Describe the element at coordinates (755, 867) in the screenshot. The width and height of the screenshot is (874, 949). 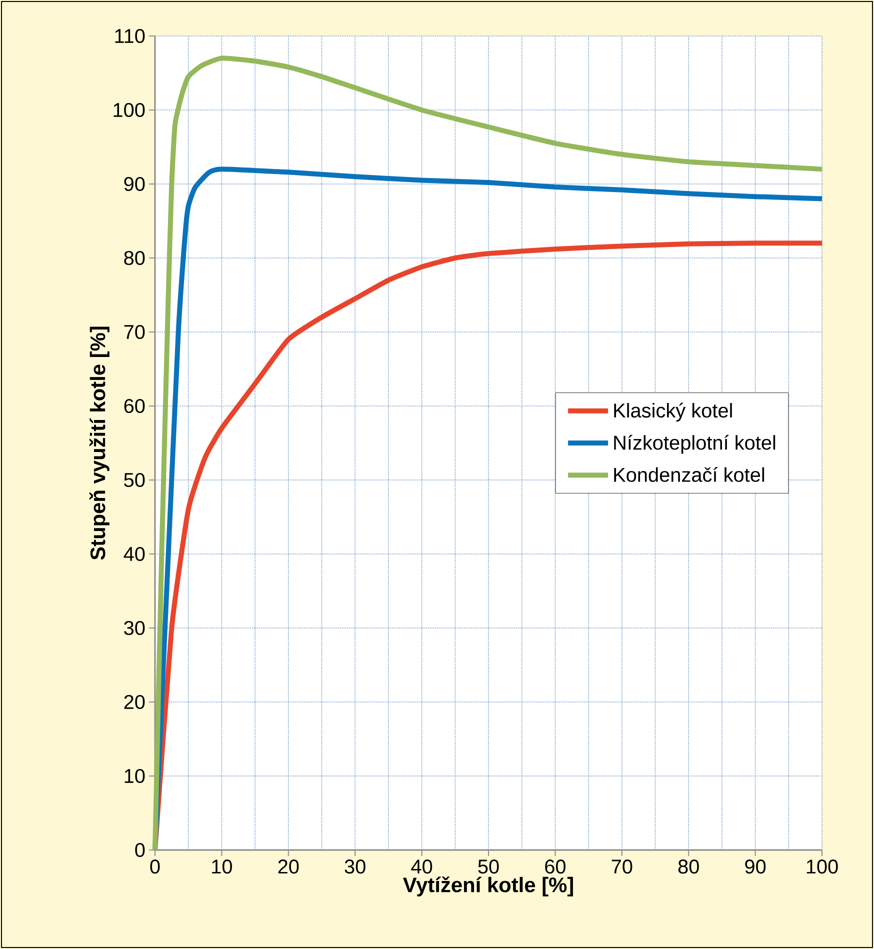
I see `x-tick-label: 90` at that location.